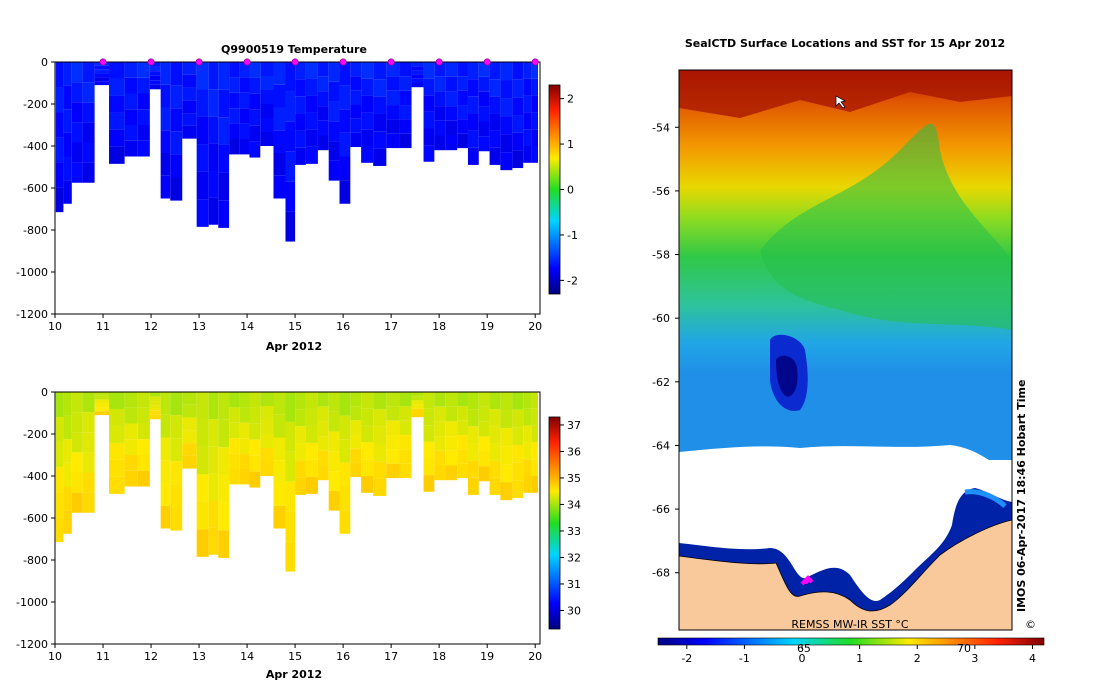  What do you see at coordinates (804, 648) in the screenshot?
I see `sst-colorbar-f-label: 65` at bounding box center [804, 648].